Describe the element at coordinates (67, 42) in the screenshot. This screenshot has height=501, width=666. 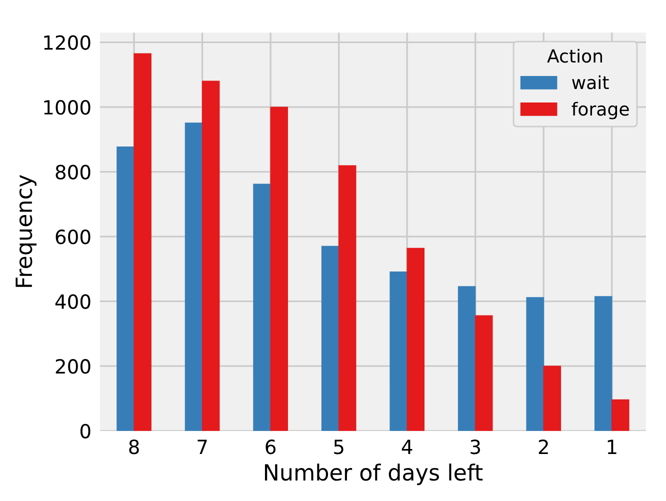
I see `y-tick-label: 1200` at that location.